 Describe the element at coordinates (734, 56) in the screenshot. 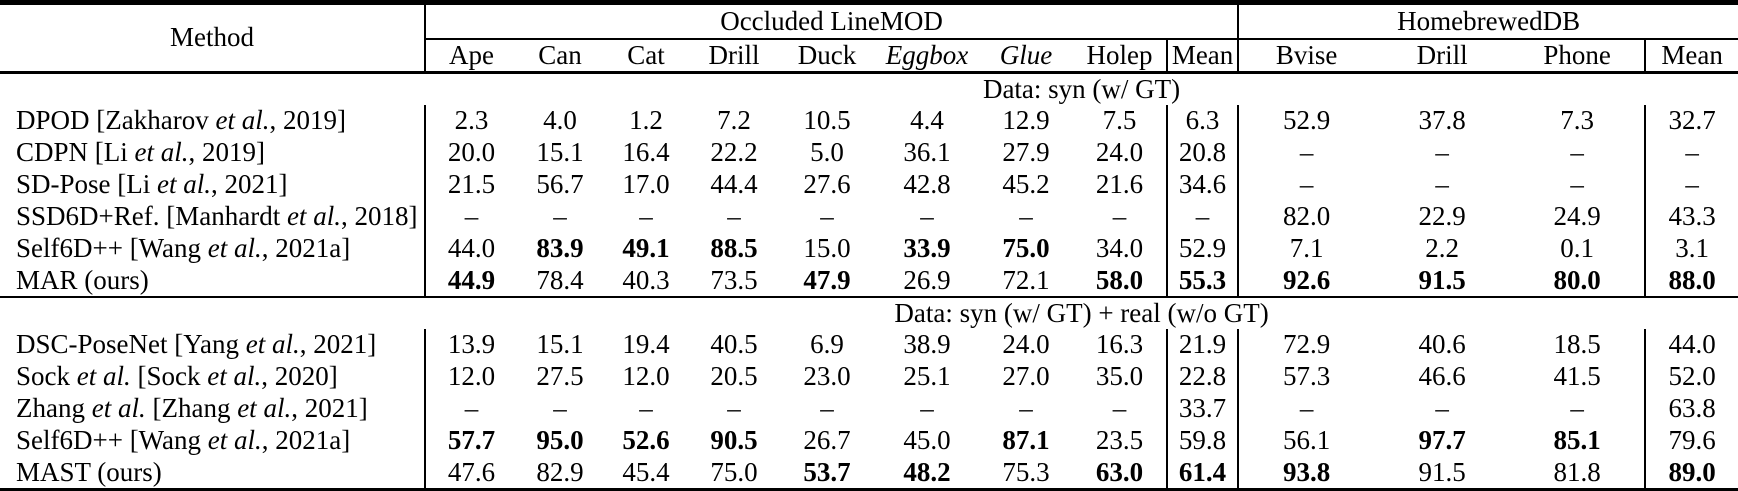

I see `column-header-drill: Drill` at that location.